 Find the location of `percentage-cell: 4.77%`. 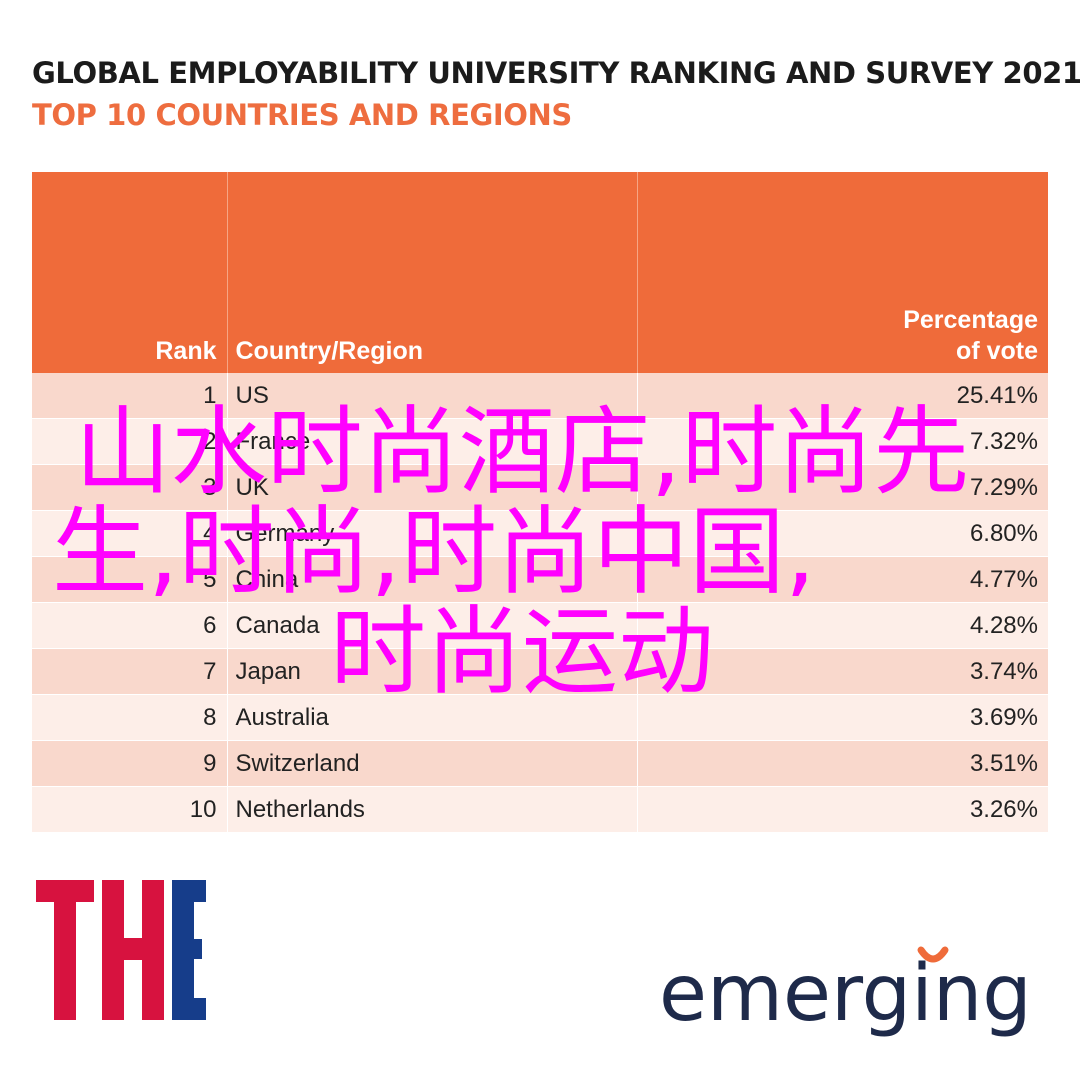

percentage-cell: 4.77% is located at coordinates (842, 579).